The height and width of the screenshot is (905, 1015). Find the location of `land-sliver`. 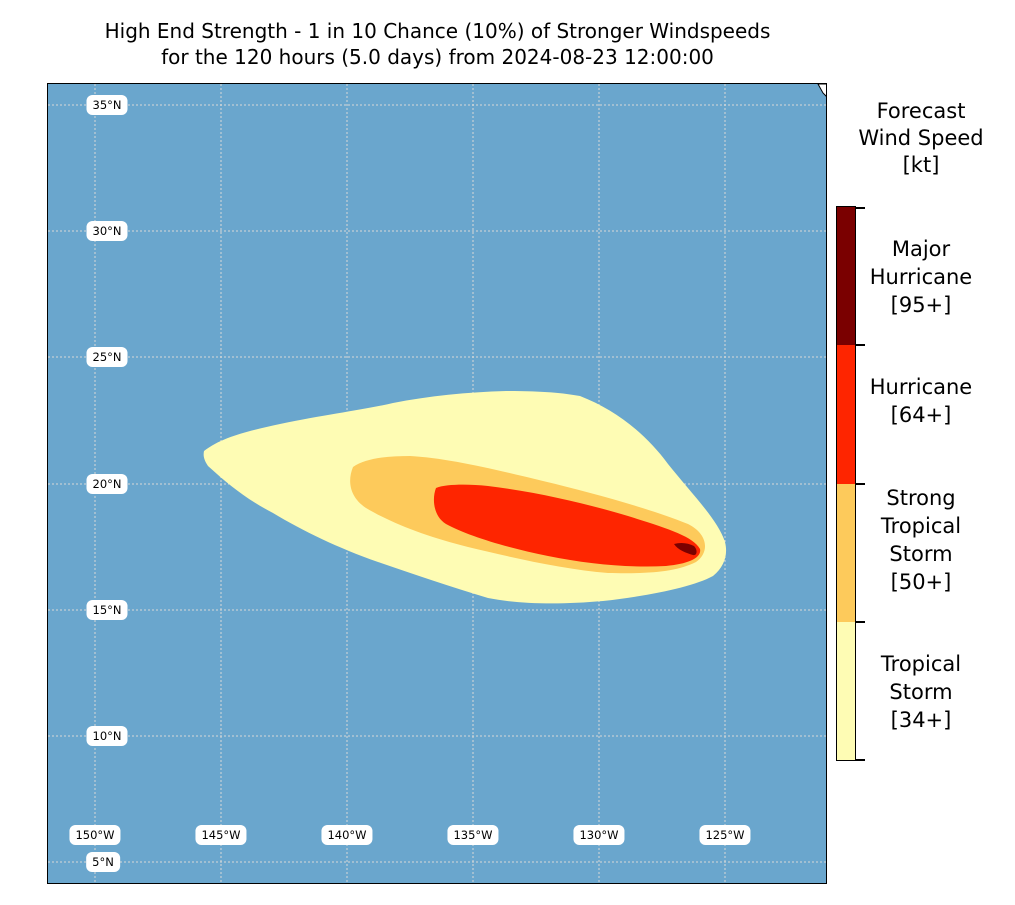

land-sliver is located at coordinates (821, 90).